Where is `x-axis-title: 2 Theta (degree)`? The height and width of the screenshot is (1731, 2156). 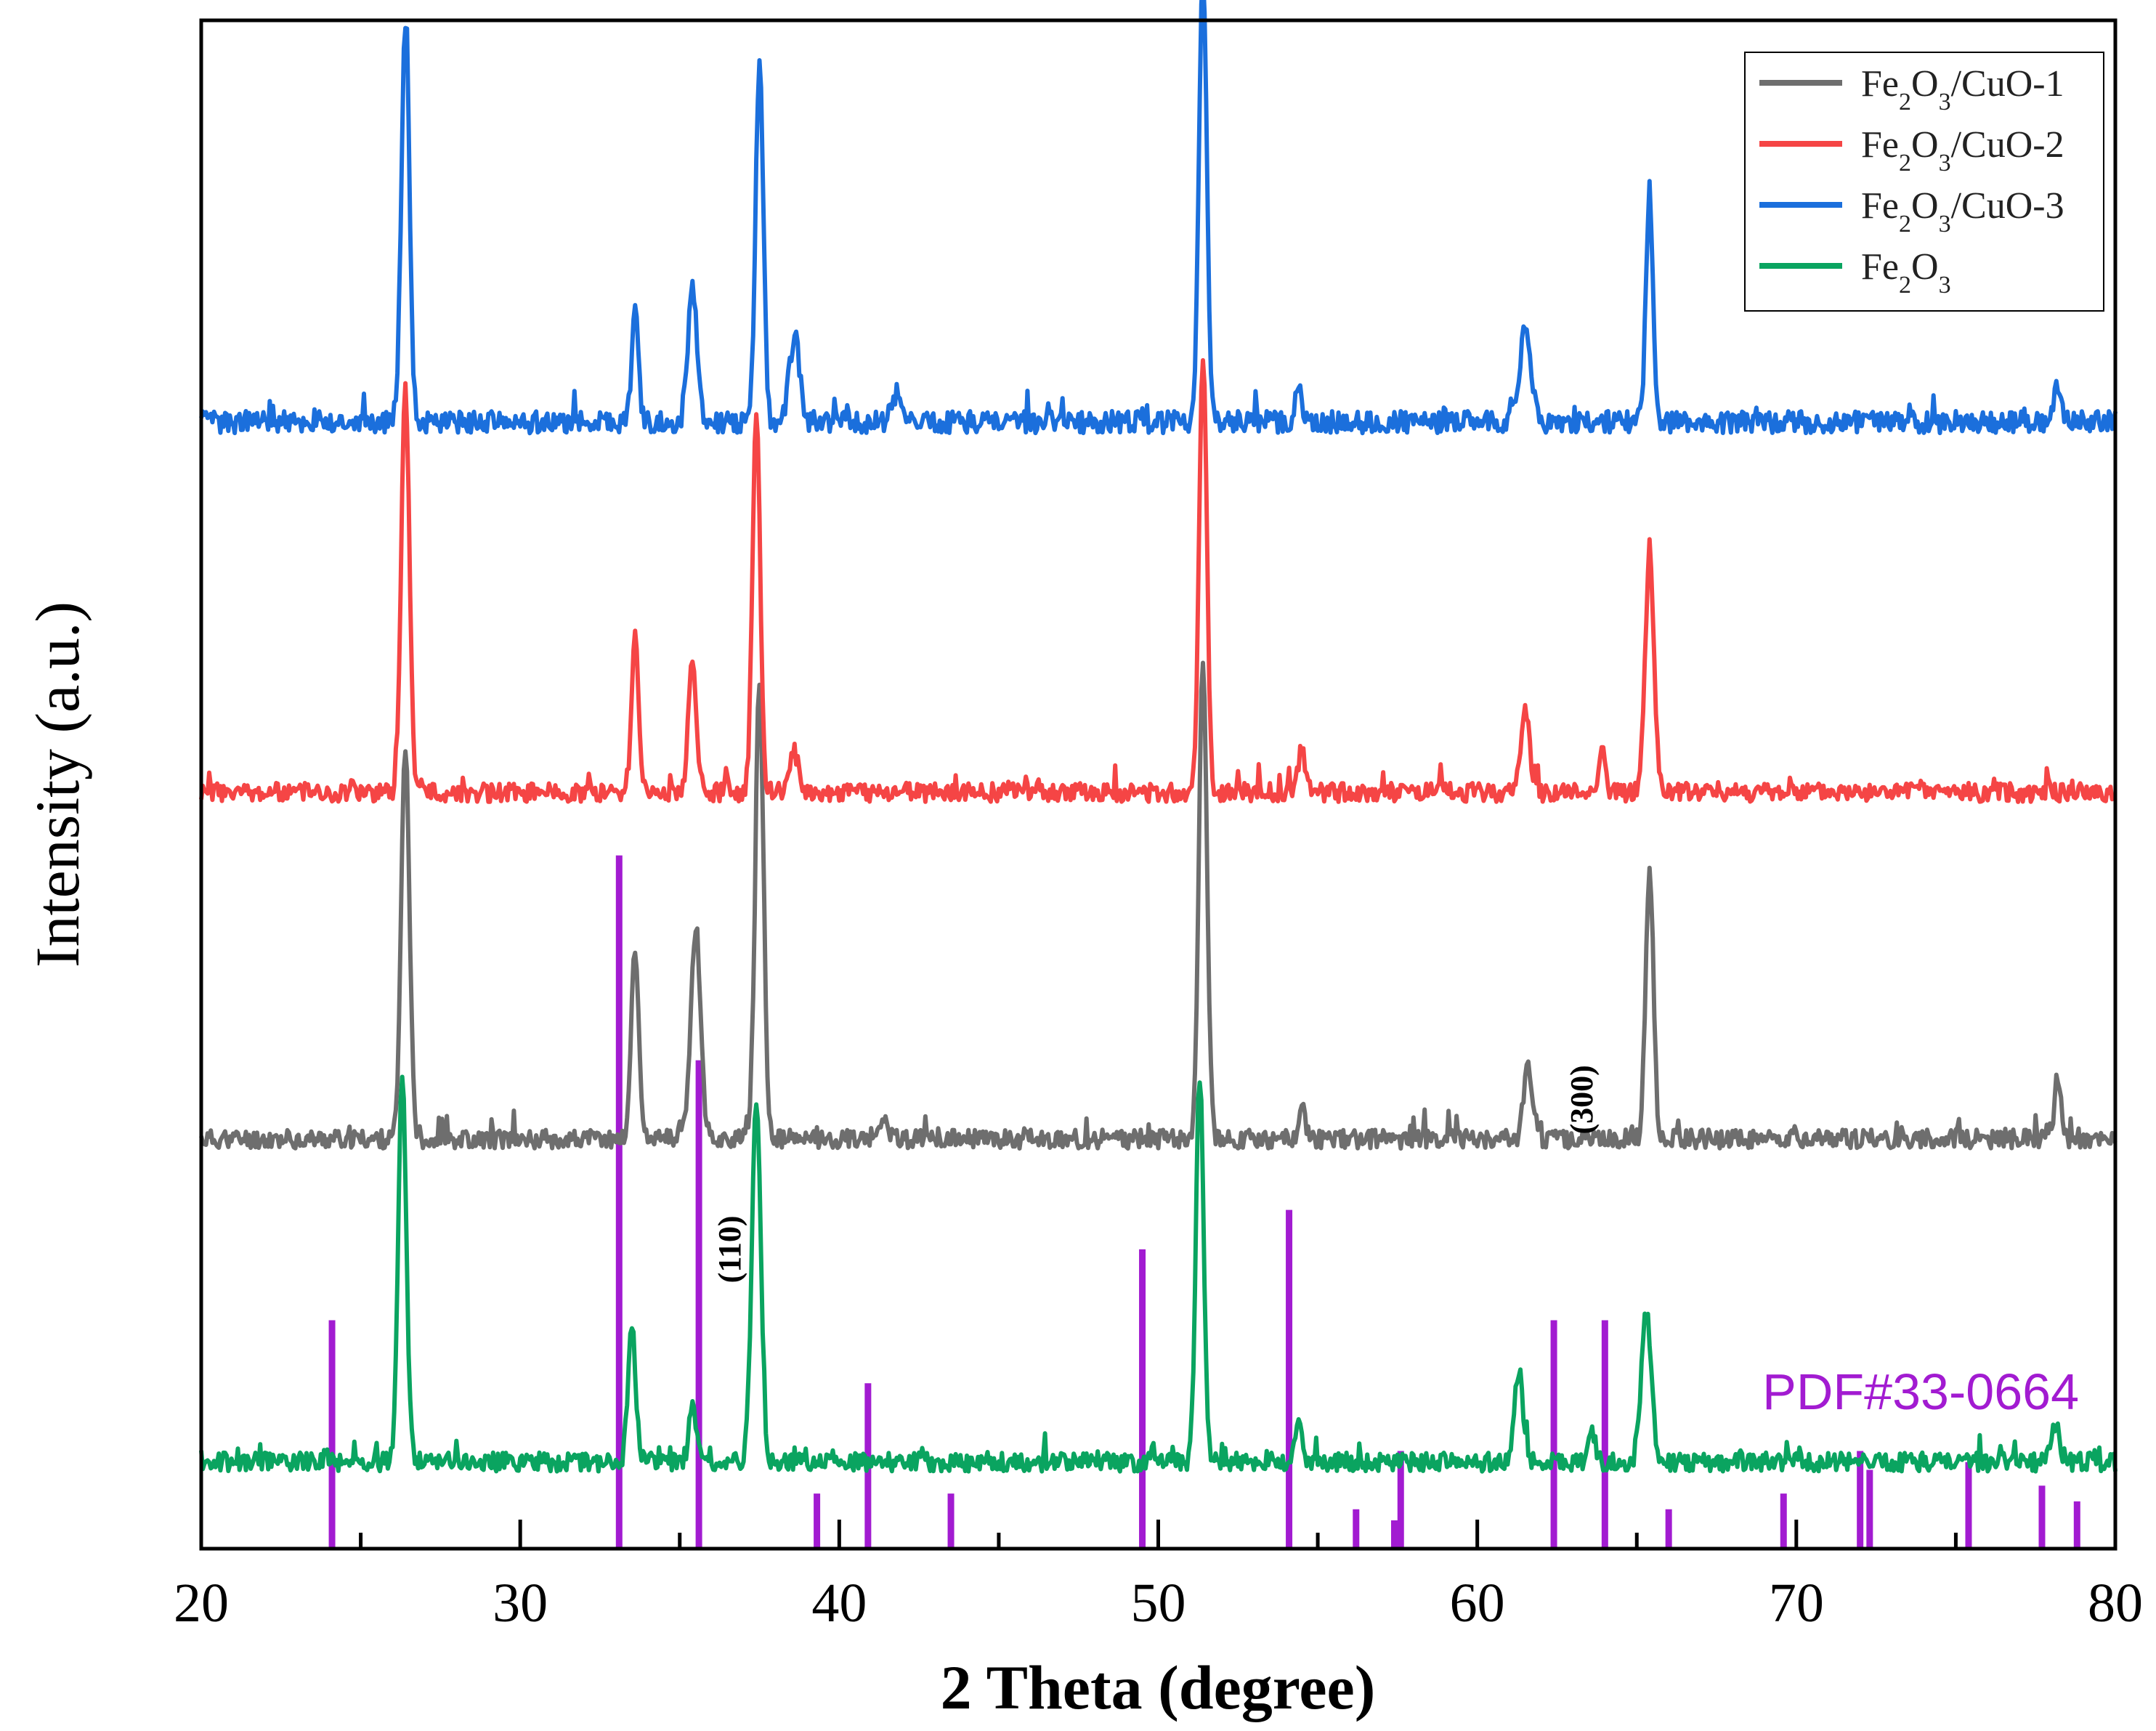 x-axis-title: 2 Theta (degree) is located at coordinates (1158, 1688).